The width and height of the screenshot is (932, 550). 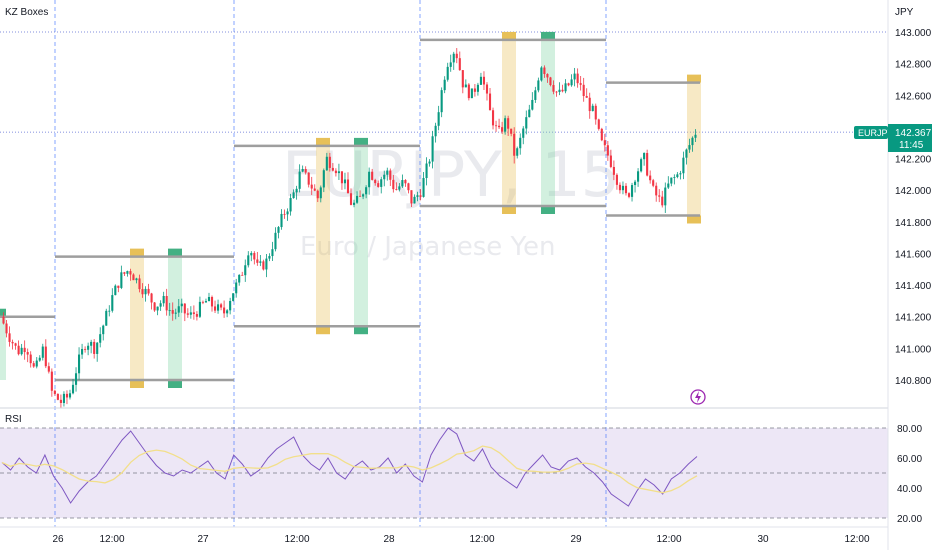 What do you see at coordinates (349, 467) in the screenshot?
I see `rsi-lines` at bounding box center [349, 467].